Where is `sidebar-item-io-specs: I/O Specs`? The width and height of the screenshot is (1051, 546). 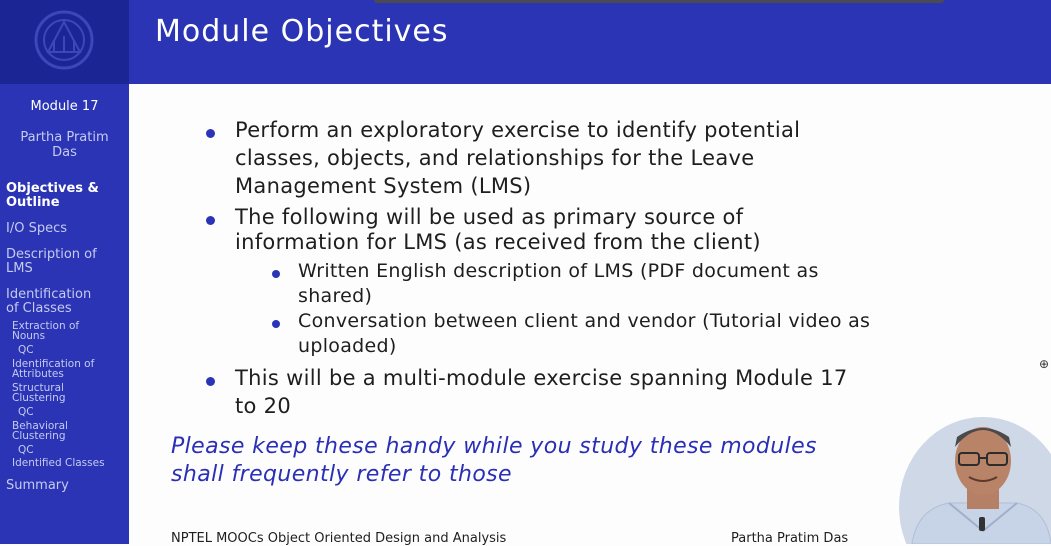
sidebar-item-io-specs: I/O Specs is located at coordinates (36, 229).